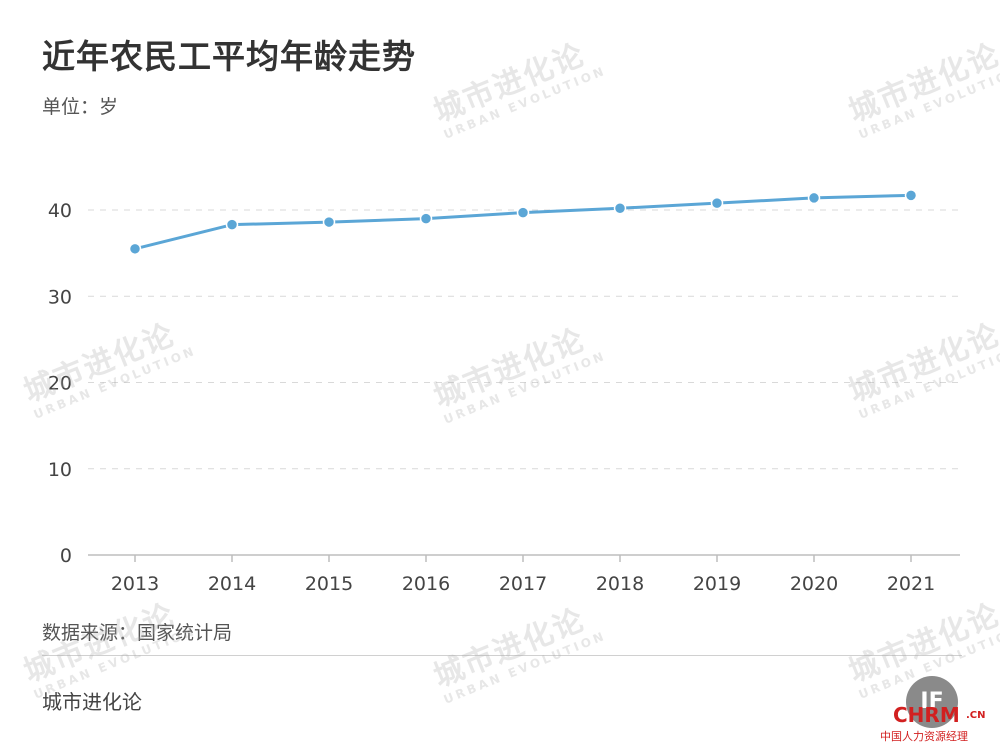  I want to click on x-tick-label: 2014, so click(232, 584).